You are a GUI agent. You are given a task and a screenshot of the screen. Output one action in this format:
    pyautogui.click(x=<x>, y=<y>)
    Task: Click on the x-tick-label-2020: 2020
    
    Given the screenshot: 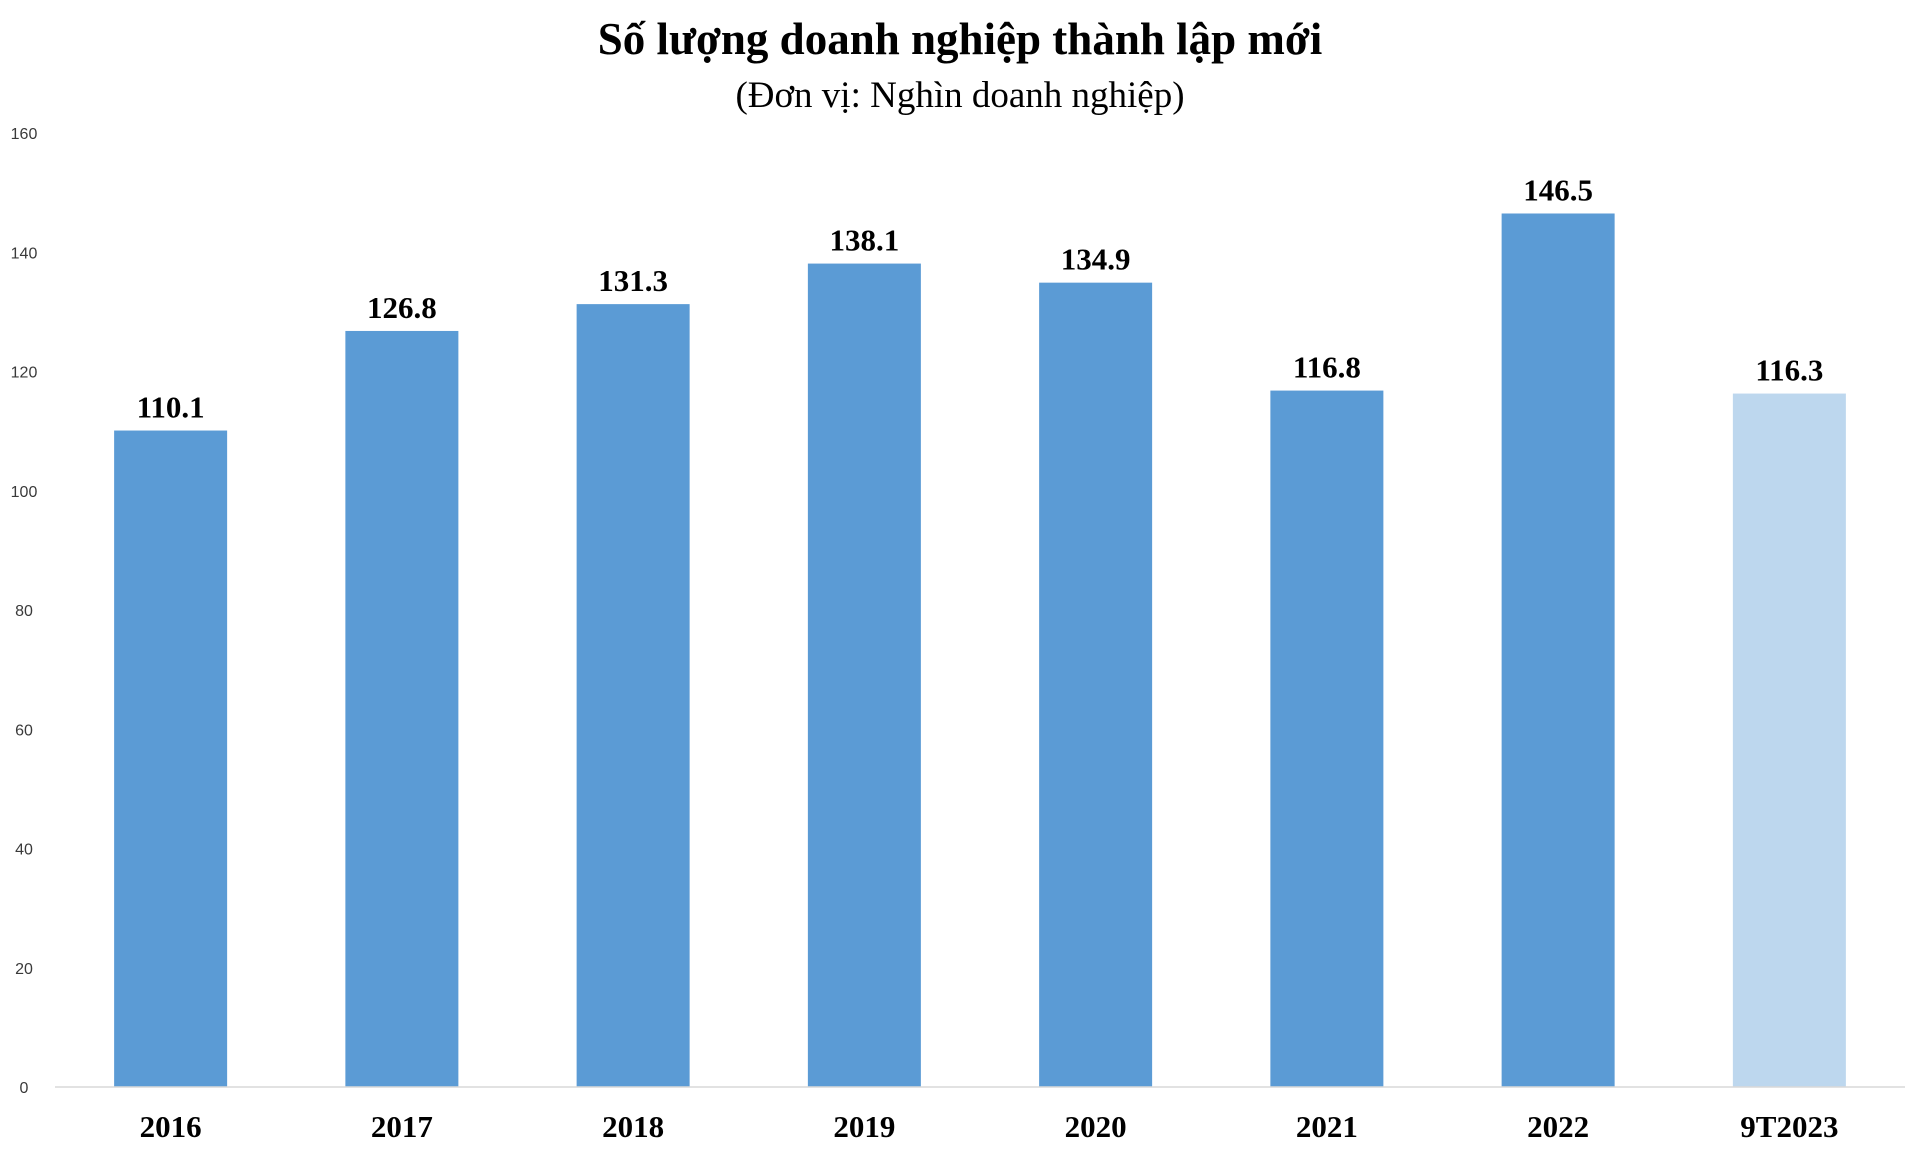 What is the action you would take?
    pyautogui.click(x=1096, y=1126)
    